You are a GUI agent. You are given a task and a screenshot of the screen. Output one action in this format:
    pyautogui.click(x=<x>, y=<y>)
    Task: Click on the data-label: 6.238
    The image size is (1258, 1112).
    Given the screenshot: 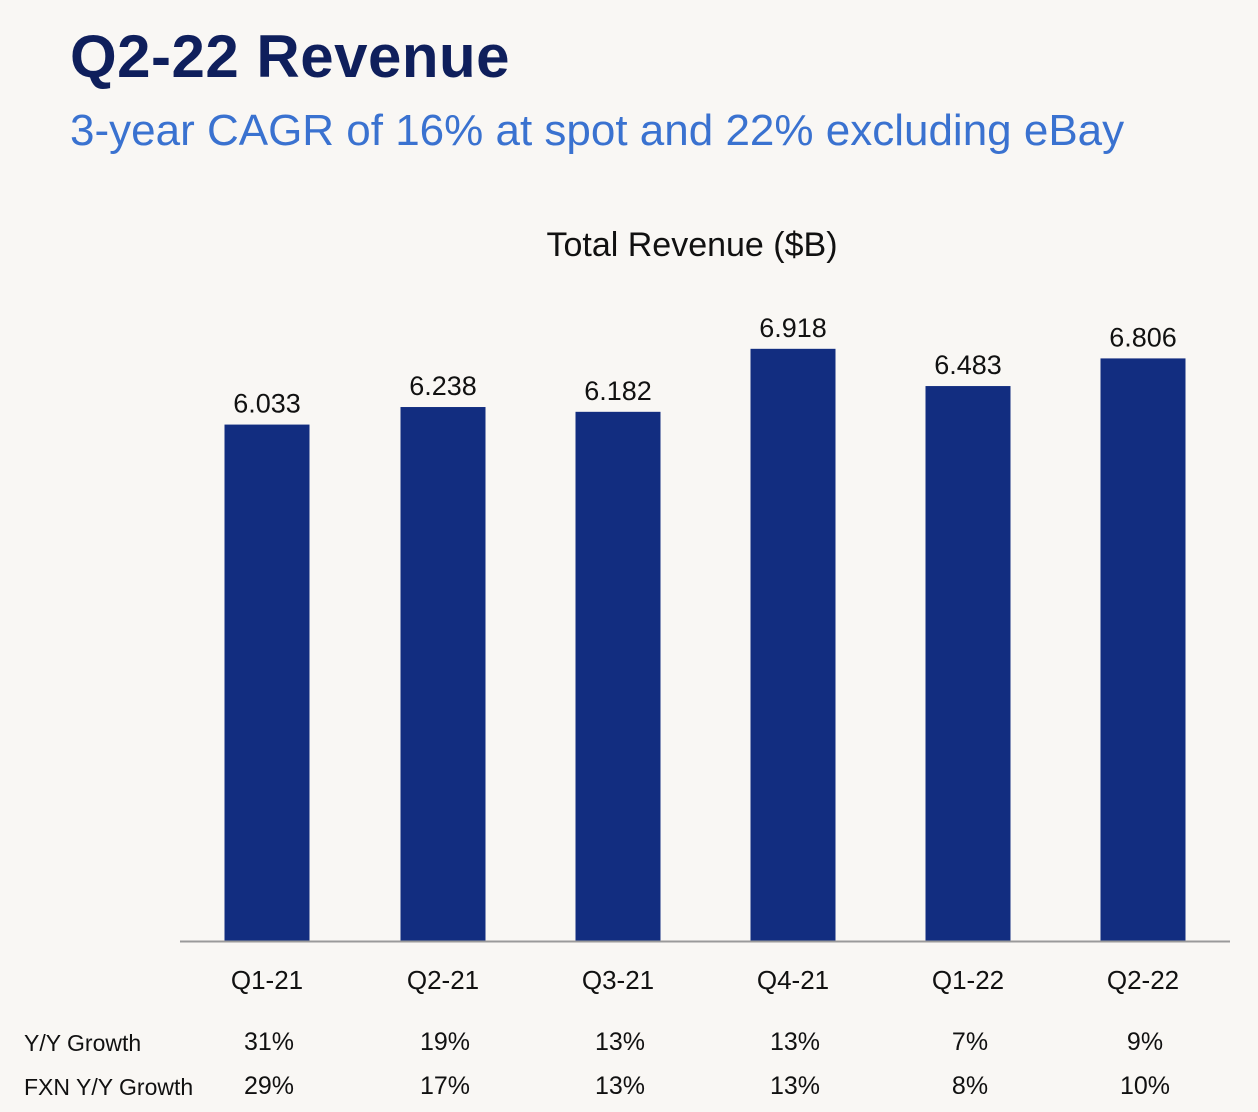 What is the action you would take?
    pyautogui.click(x=443, y=386)
    